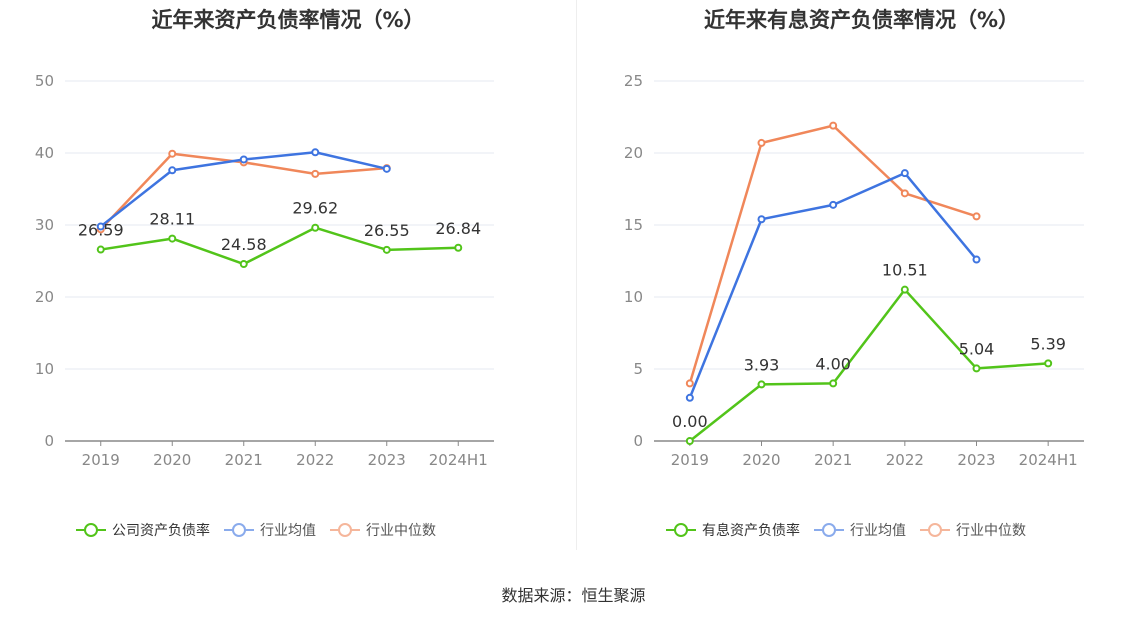  What do you see at coordinates (172, 219) in the screenshot?
I see `data-label: 28.11` at bounding box center [172, 219].